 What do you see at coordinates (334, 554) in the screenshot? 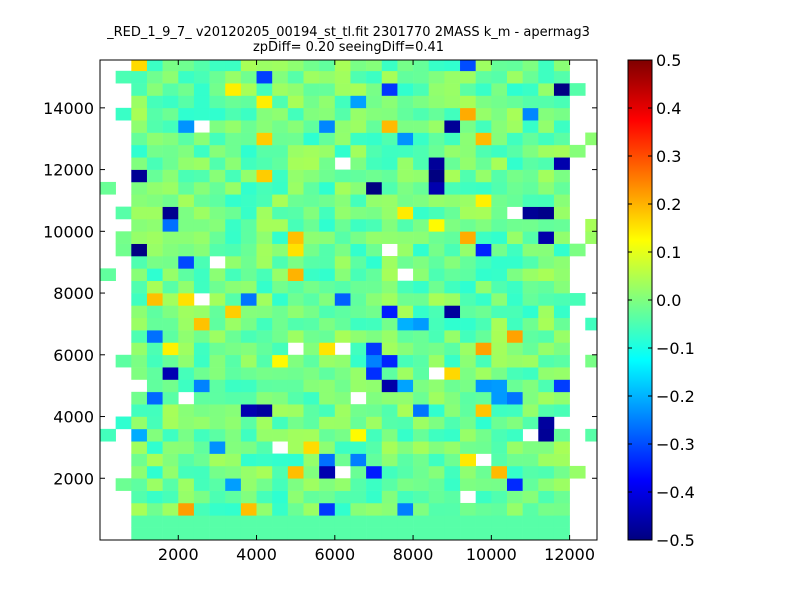
I see `x-tick-label: 6000` at bounding box center [334, 554].